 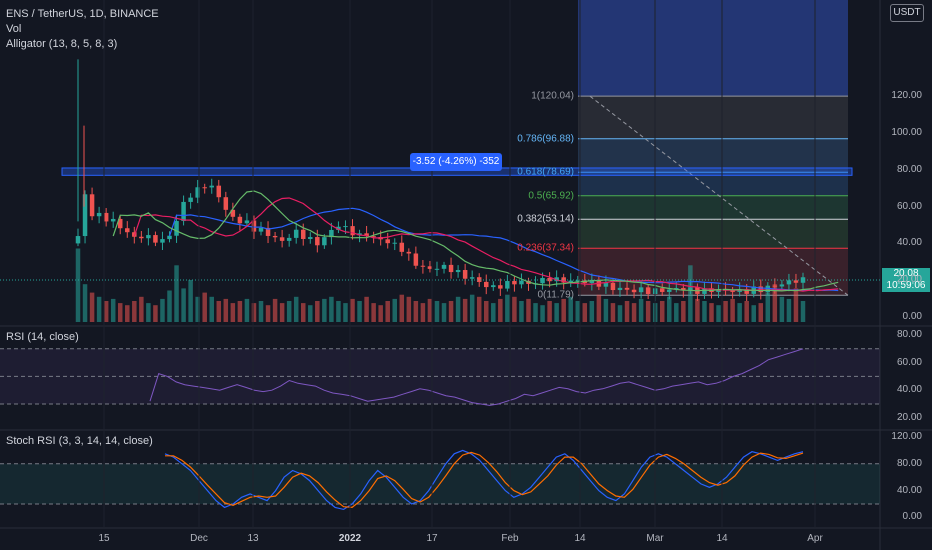 I want to click on alligator-indicator-label: Alligator (13, 8, 5, 8, 3), so click(x=62, y=44).